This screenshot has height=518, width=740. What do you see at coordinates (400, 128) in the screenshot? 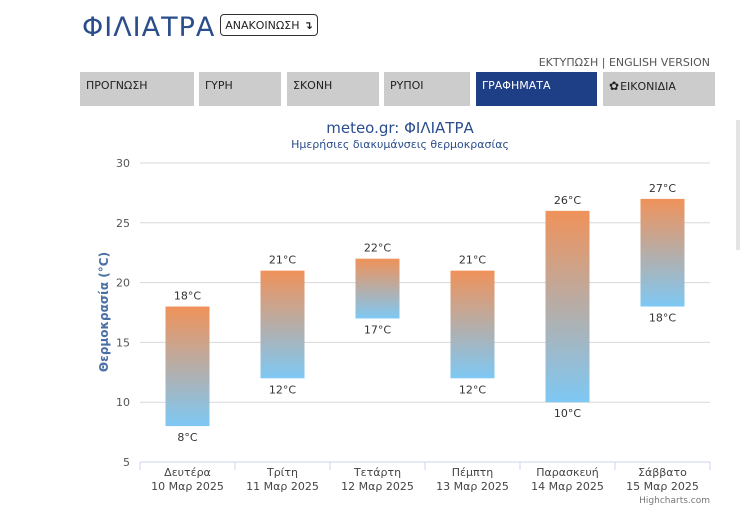
I see `chart-title: meteo.gr: ΦΙΛΙΑΤΡΑ` at bounding box center [400, 128].